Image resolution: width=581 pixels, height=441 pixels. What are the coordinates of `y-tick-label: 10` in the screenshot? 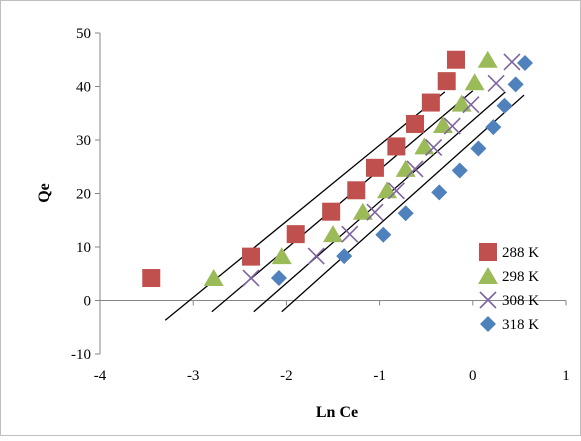 It's located at (83, 248).